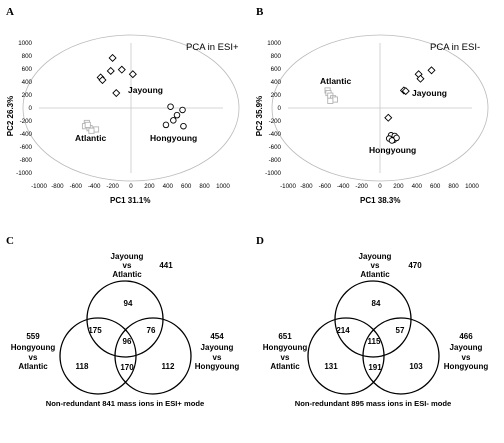 This screenshot has width=504, height=443. Describe the element at coordinates (416, 366) in the screenshot. I see `region-right-only: 103` at that location.